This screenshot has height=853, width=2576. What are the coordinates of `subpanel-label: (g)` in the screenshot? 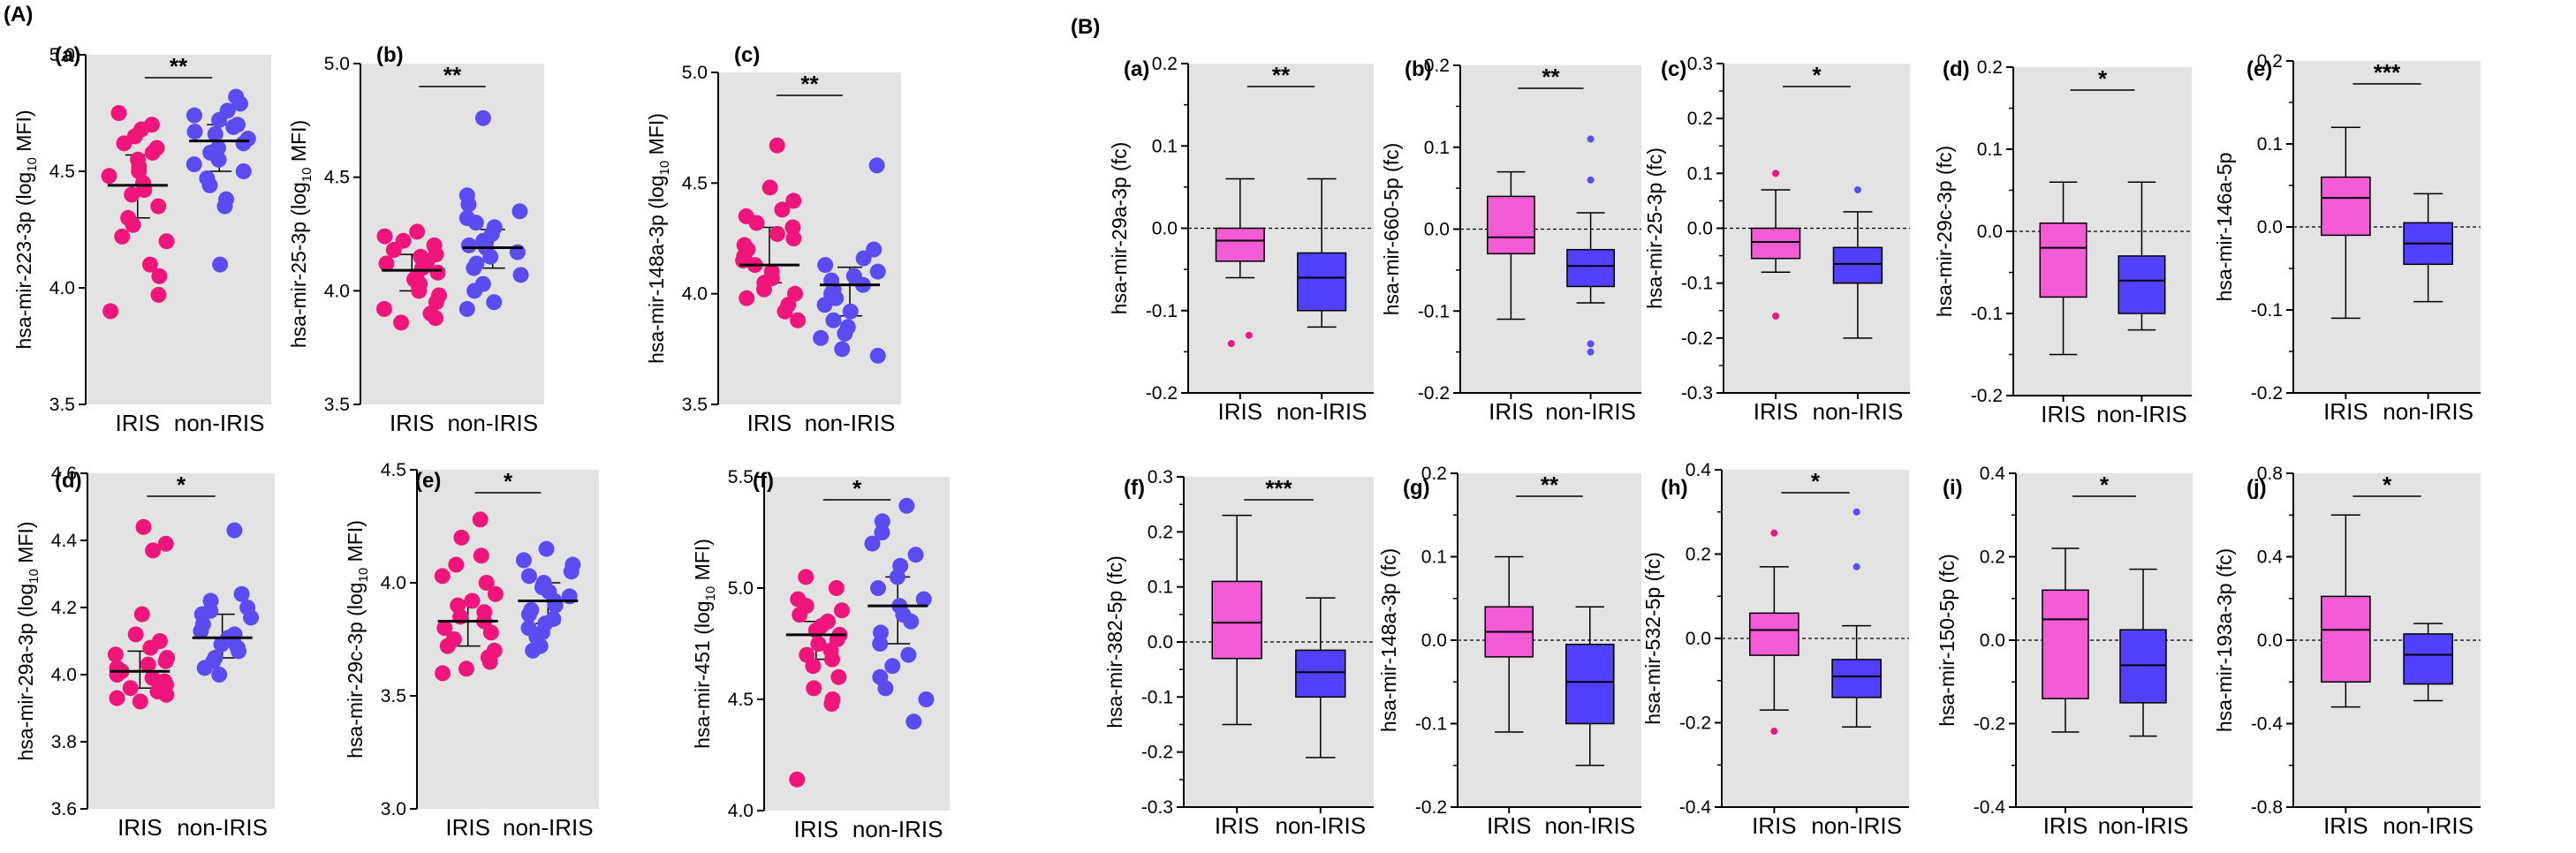 It's located at (1416, 488).